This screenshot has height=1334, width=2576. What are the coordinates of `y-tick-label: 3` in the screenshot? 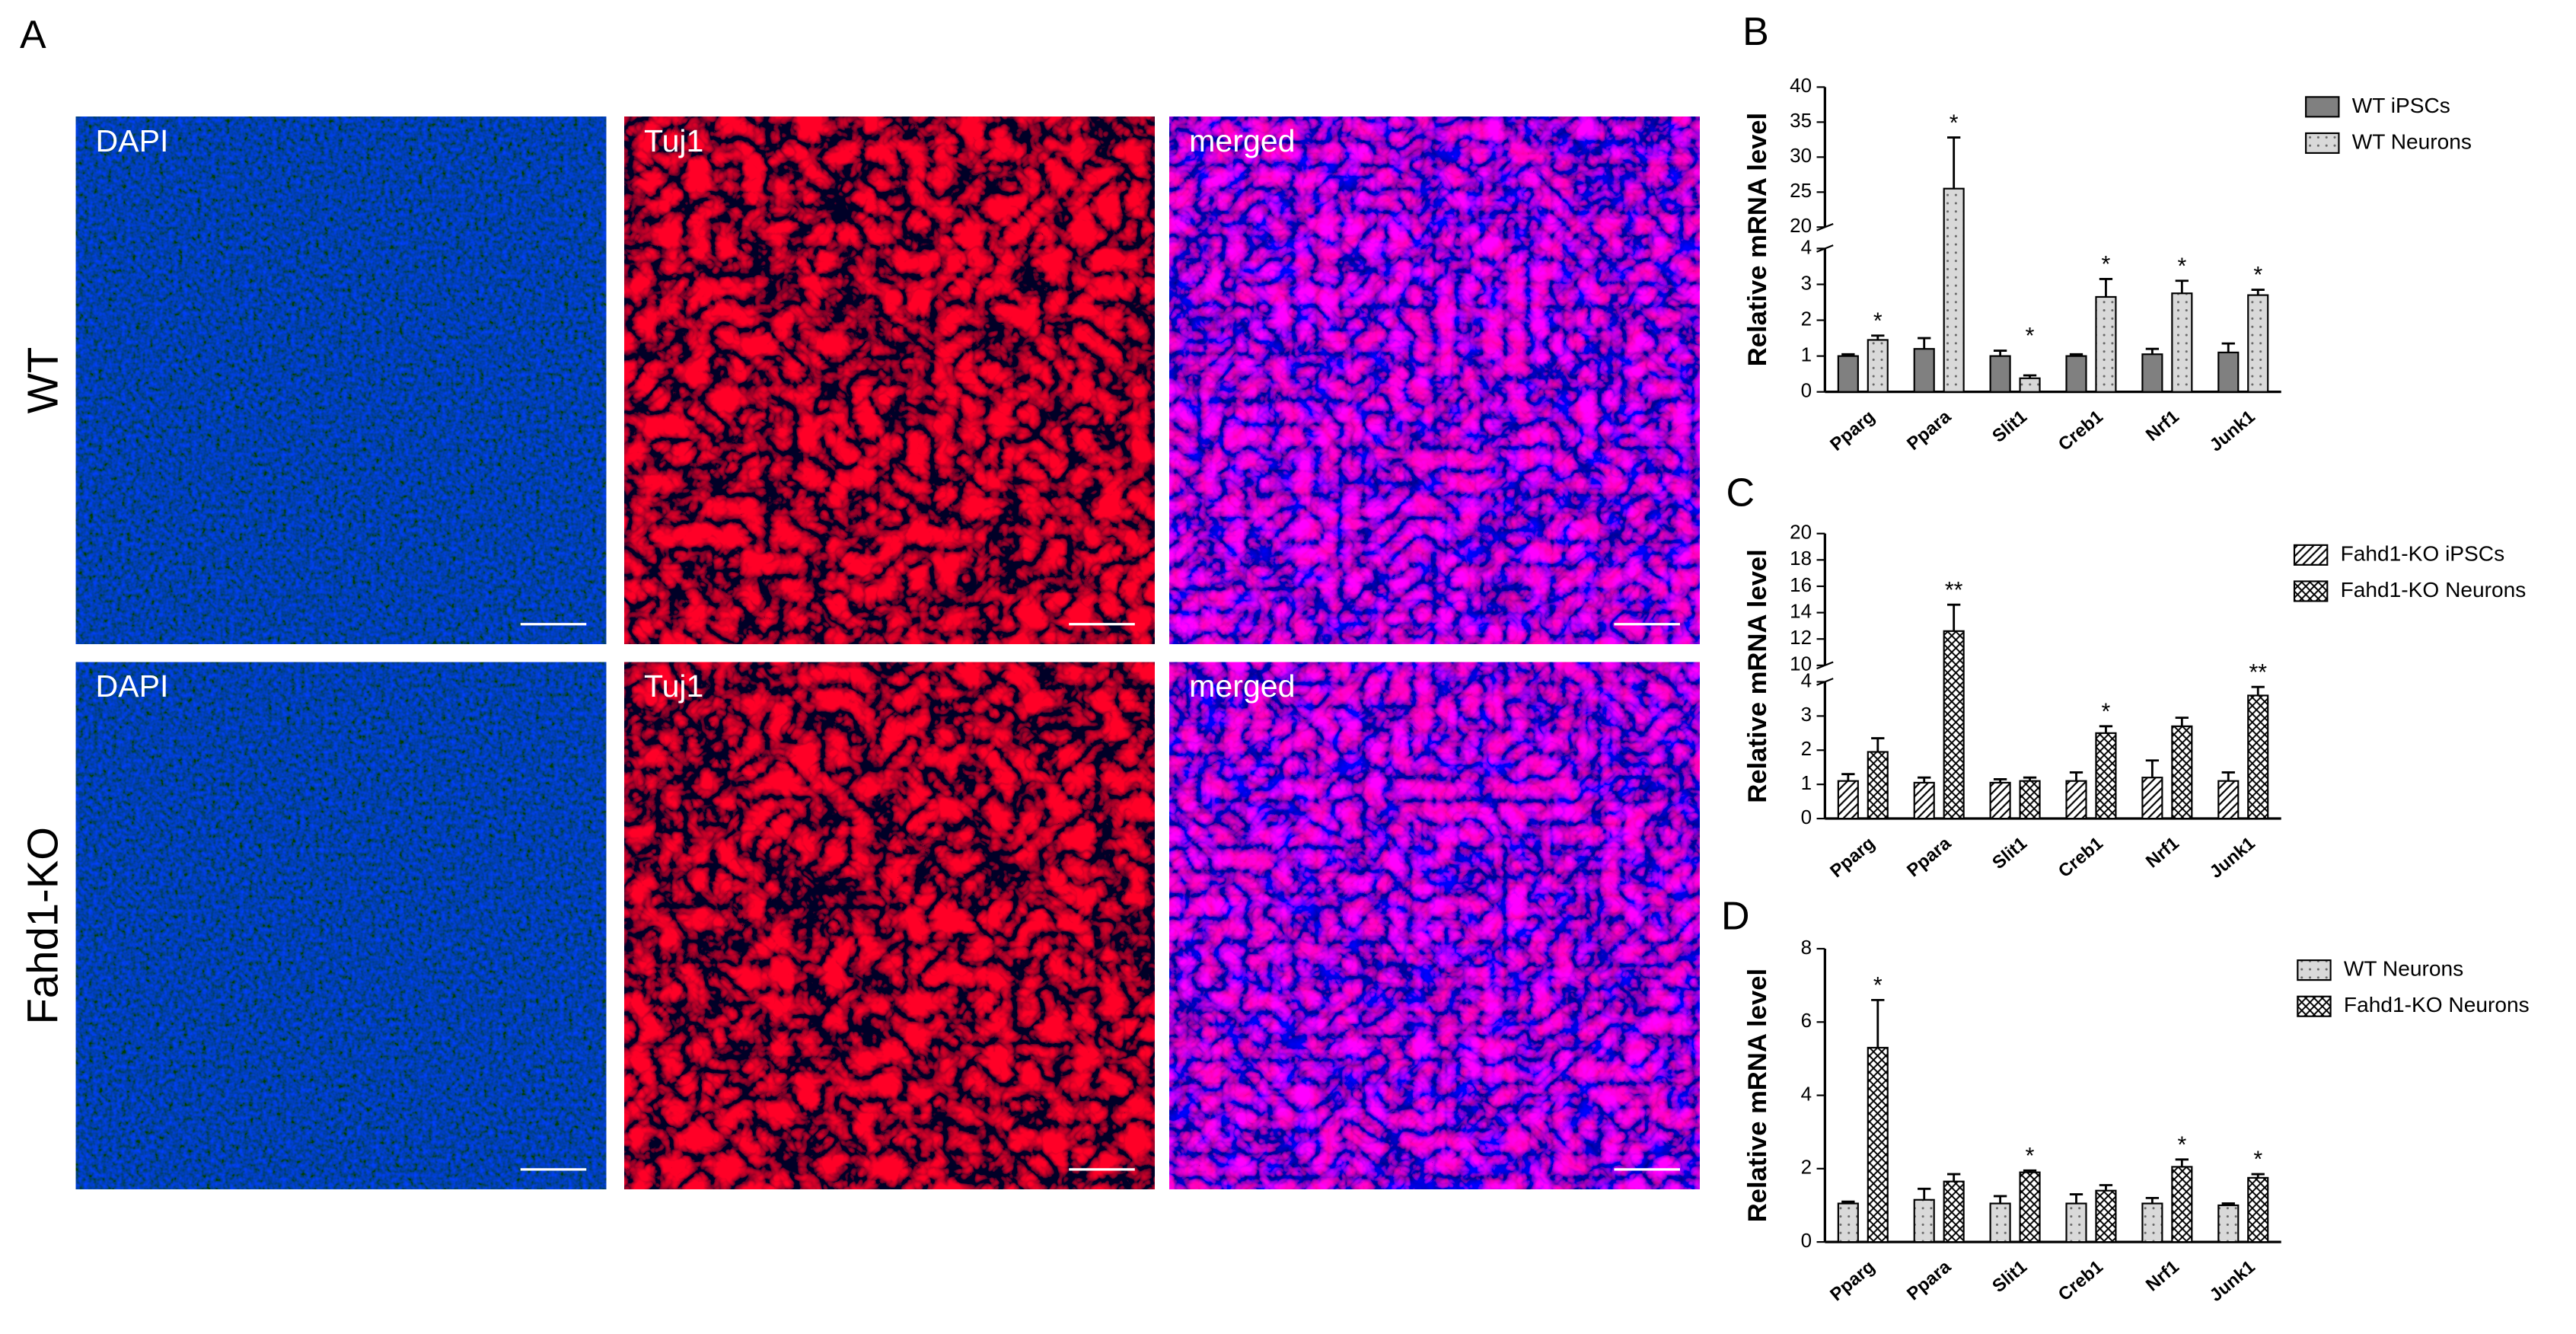 It's located at (1807, 714).